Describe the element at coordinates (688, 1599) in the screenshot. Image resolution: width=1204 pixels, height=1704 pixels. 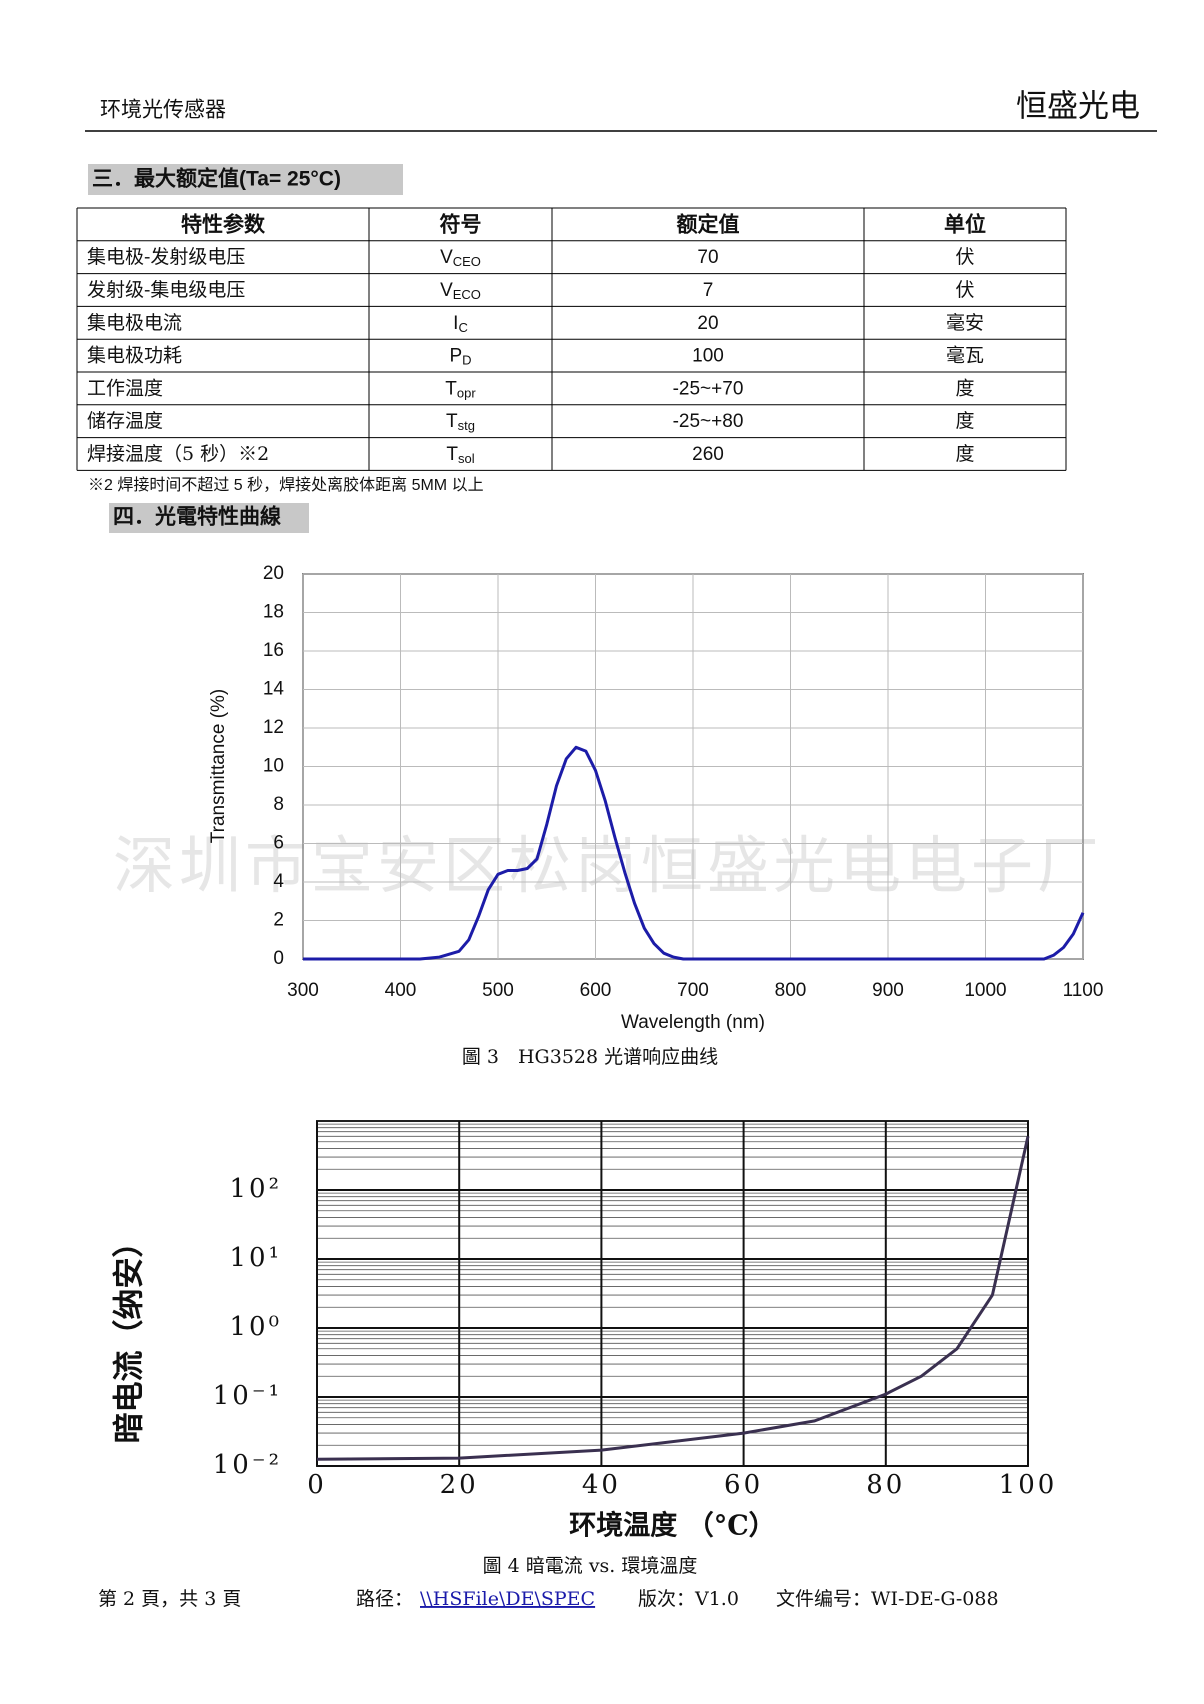
I see `footer-version: 版次：V1.0` at that location.